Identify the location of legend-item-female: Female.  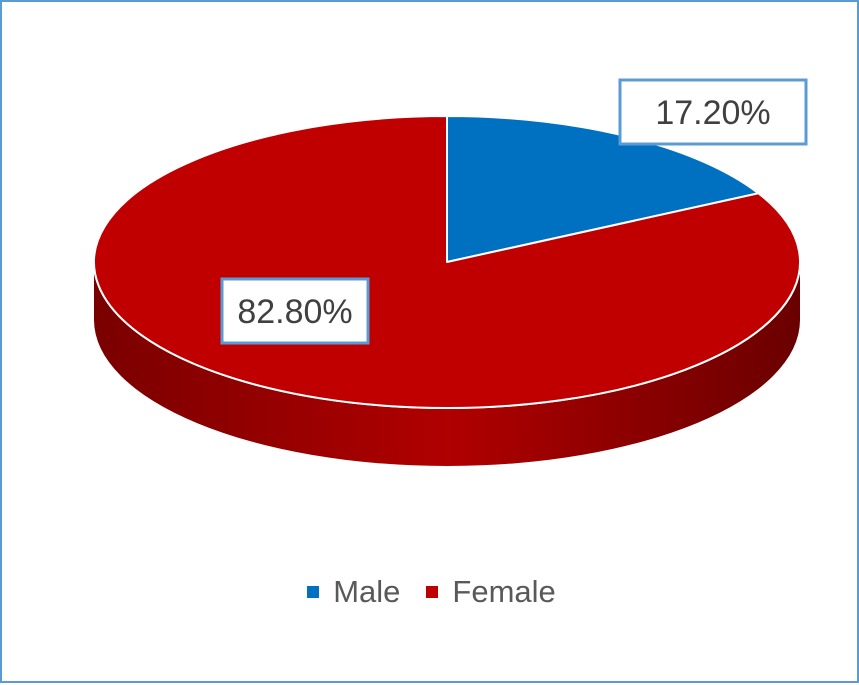
(491, 592).